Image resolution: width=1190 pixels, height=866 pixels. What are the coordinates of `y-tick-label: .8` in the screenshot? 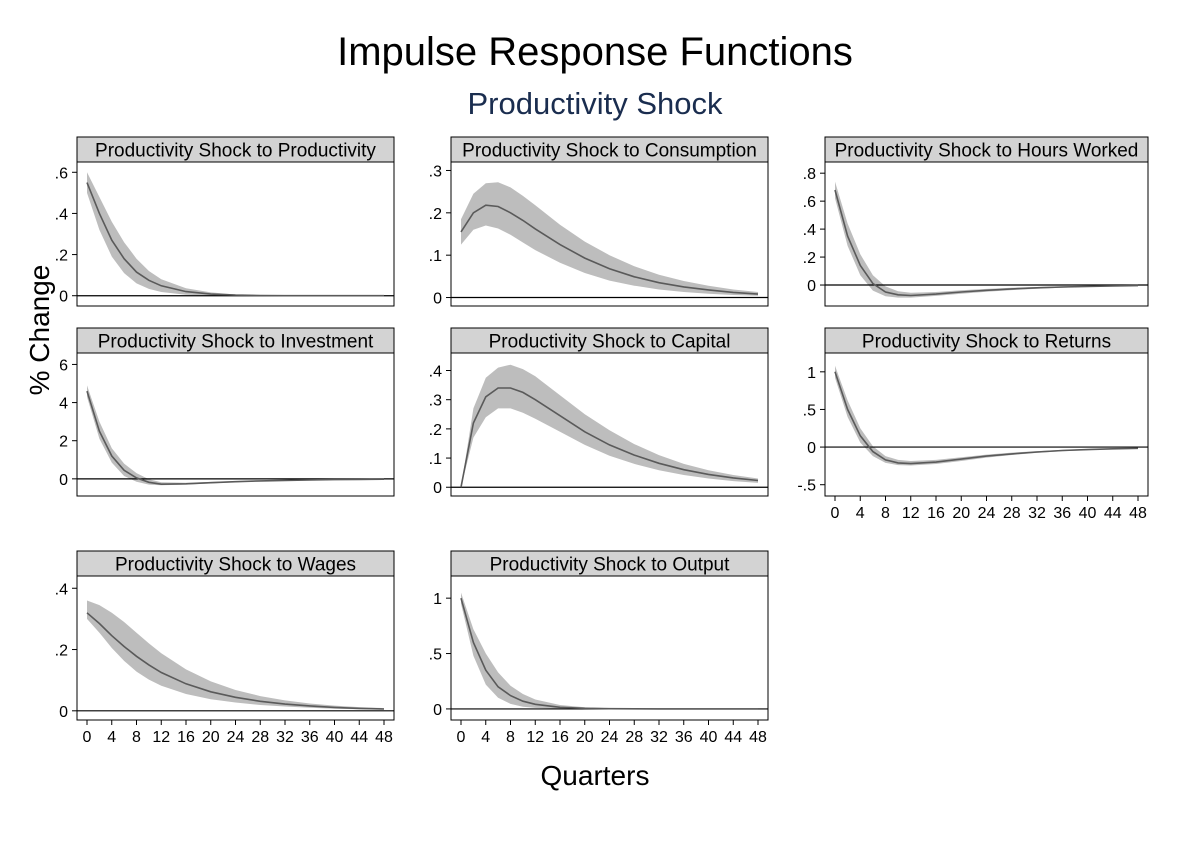 It's located at (809, 174).